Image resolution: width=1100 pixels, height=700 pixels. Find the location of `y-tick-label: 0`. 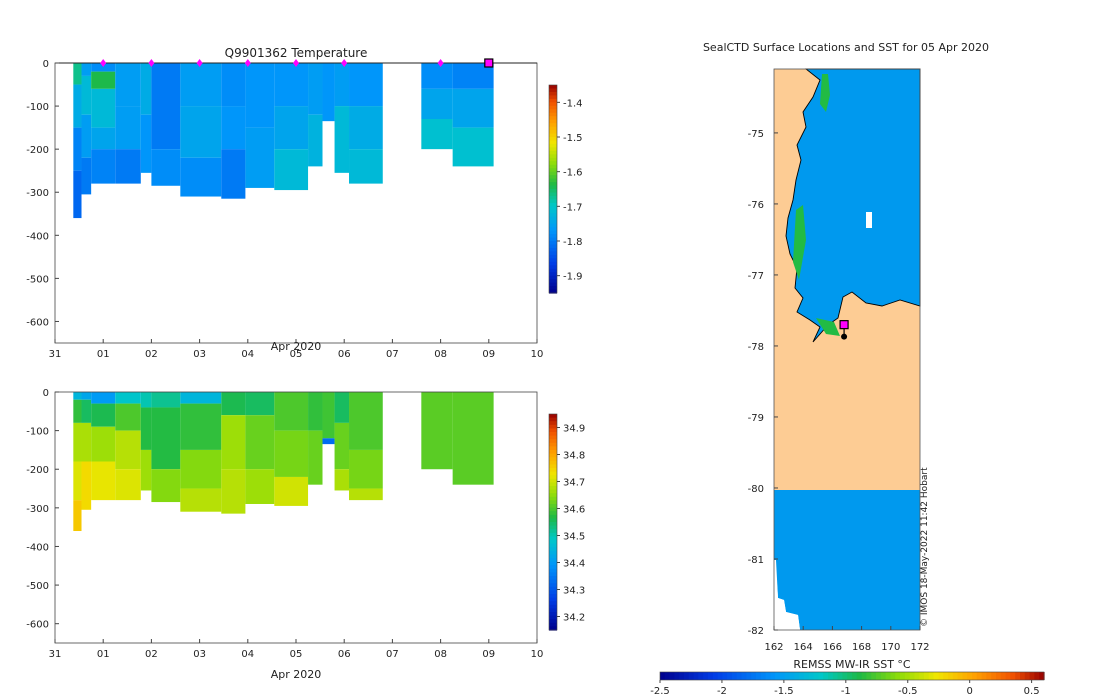

y-tick-label: 0 is located at coordinates (46, 393).